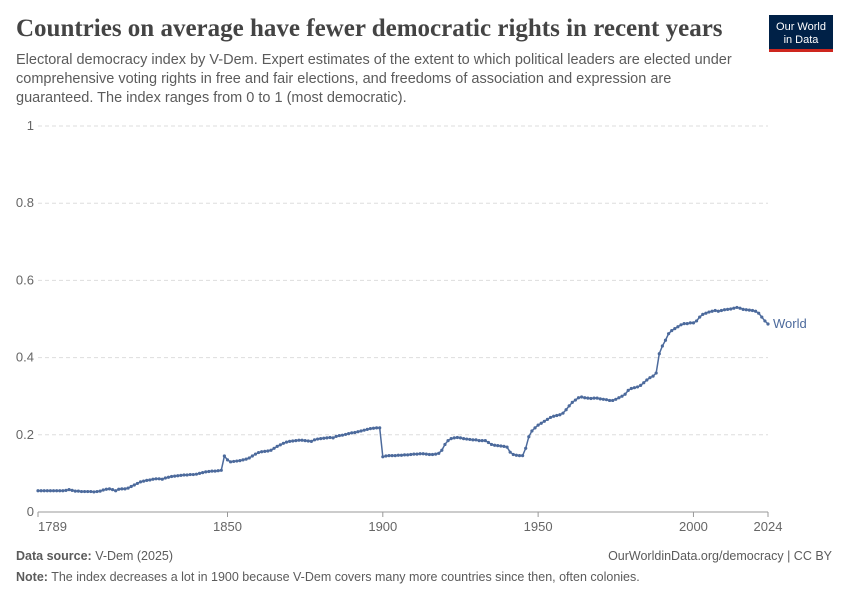  What do you see at coordinates (720, 556) in the screenshot?
I see `url: OurWorldinData.org/democracy | CC BY` at bounding box center [720, 556].